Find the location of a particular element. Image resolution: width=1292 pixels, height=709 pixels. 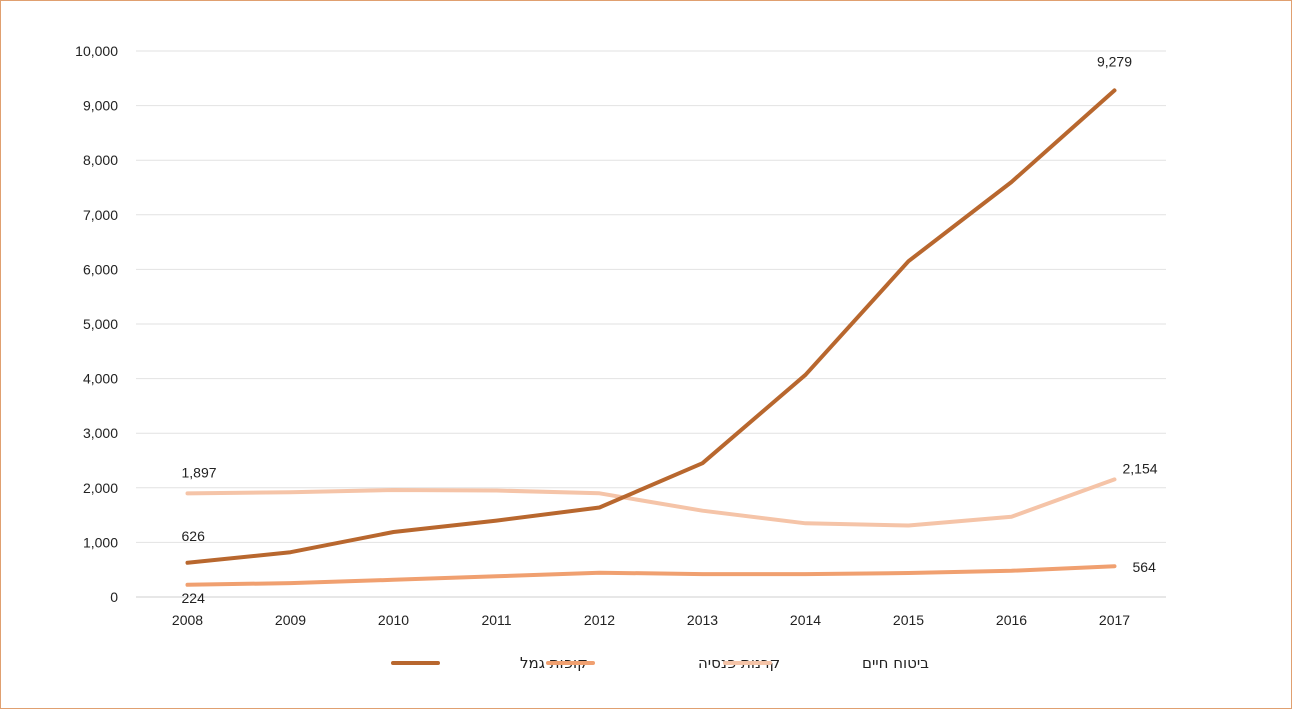

x-tick-label: 2014 is located at coordinates (805, 620).